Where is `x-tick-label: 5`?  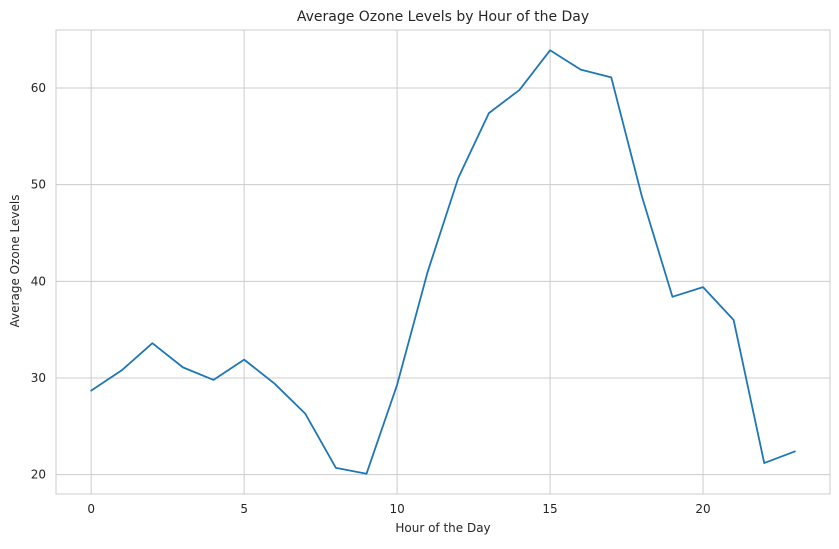
x-tick-label: 5 is located at coordinates (244, 509).